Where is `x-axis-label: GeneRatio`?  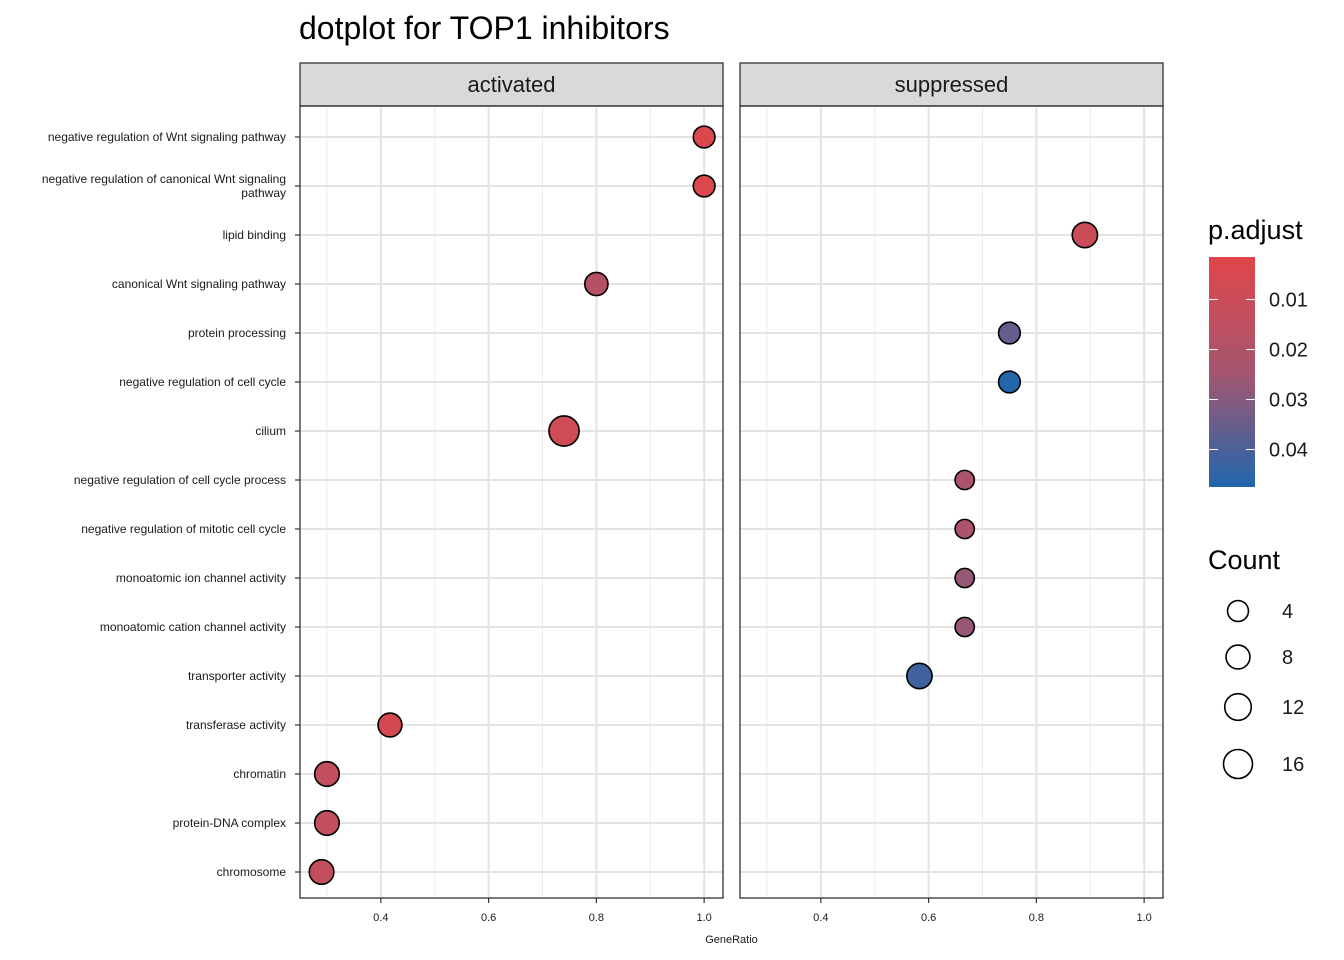
x-axis-label: GeneRatio is located at coordinates (731, 940).